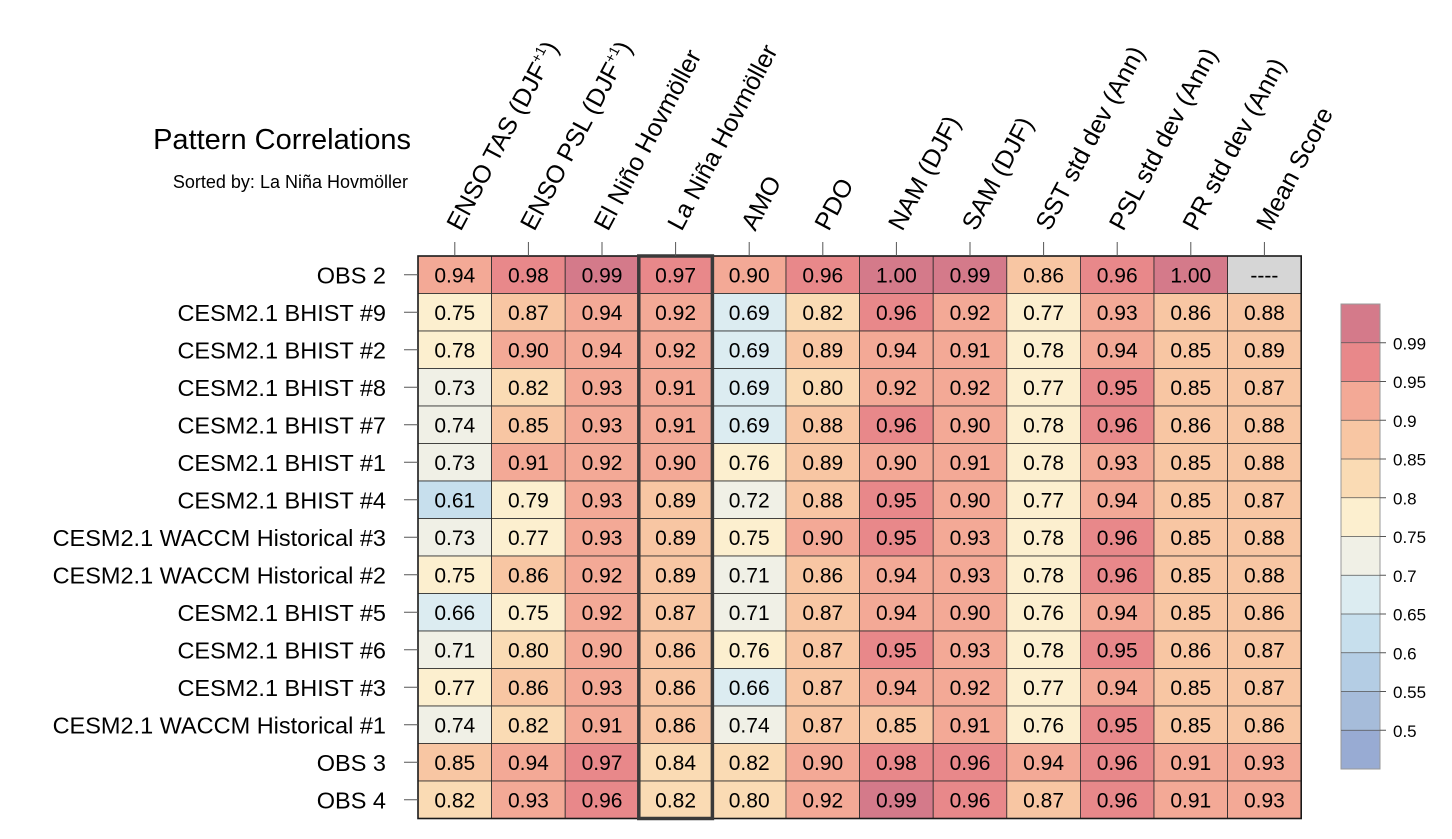 The height and width of the screenshot is (839, 1452). Describe the element at coordinates (351, 800) in the screenshot. I see `row-label-obs-4: OBS 4` at that location.